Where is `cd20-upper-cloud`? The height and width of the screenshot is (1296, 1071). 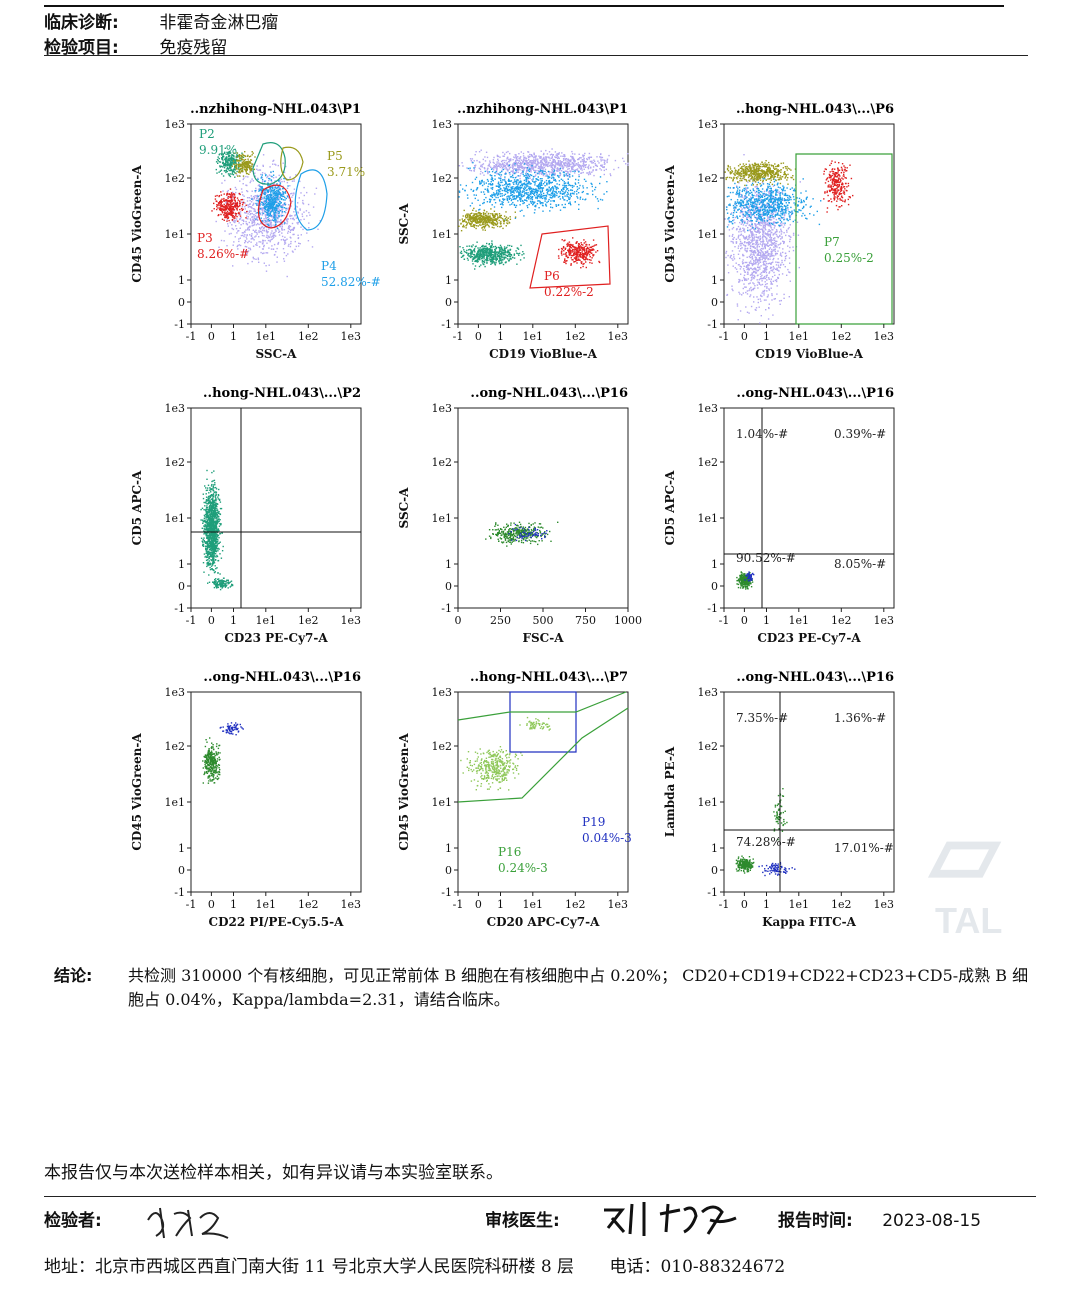 cd20-upper-cloud is located at coordinates (535, 723).